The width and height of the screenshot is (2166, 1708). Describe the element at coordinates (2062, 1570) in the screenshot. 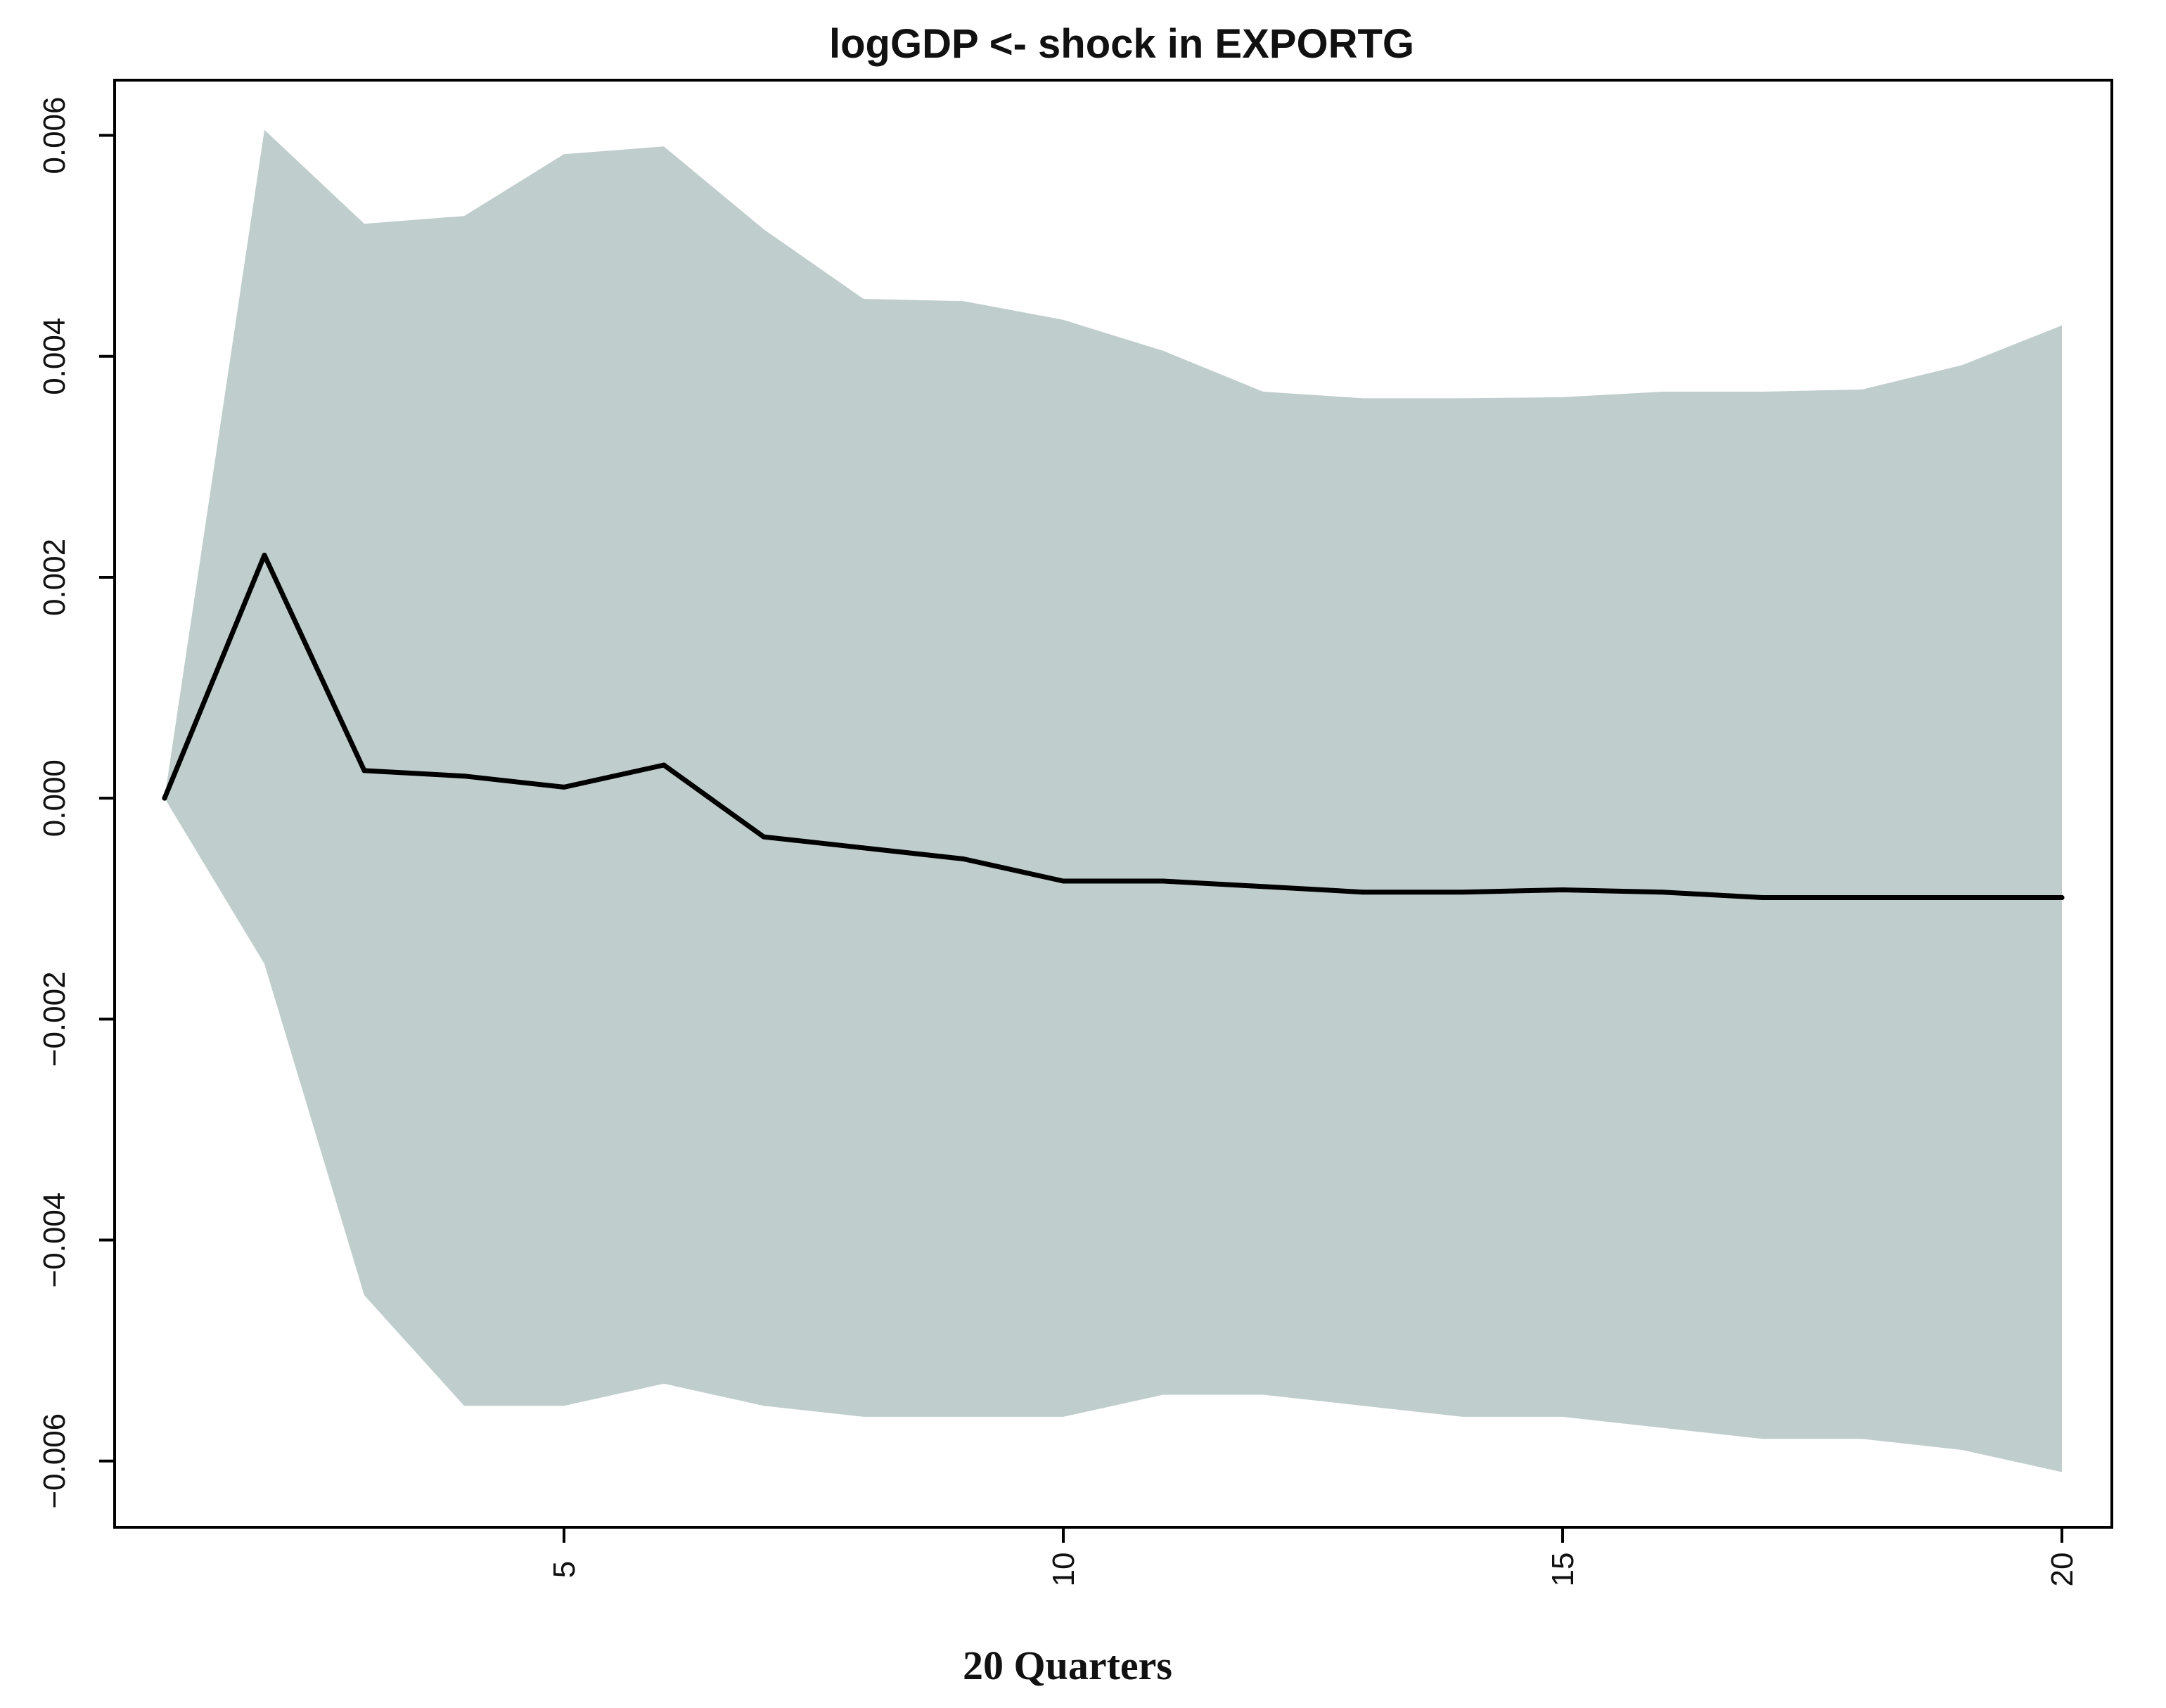

I see `x-tick-label: 20` at that location.